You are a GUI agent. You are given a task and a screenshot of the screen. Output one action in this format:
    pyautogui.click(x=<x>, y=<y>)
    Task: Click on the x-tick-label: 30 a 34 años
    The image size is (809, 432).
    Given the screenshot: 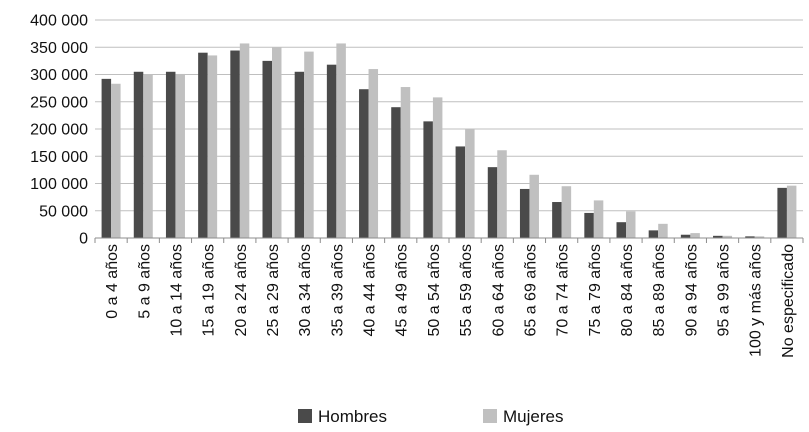 What is the action you would take?
    pyautogui.click(x=305, y=290)
    